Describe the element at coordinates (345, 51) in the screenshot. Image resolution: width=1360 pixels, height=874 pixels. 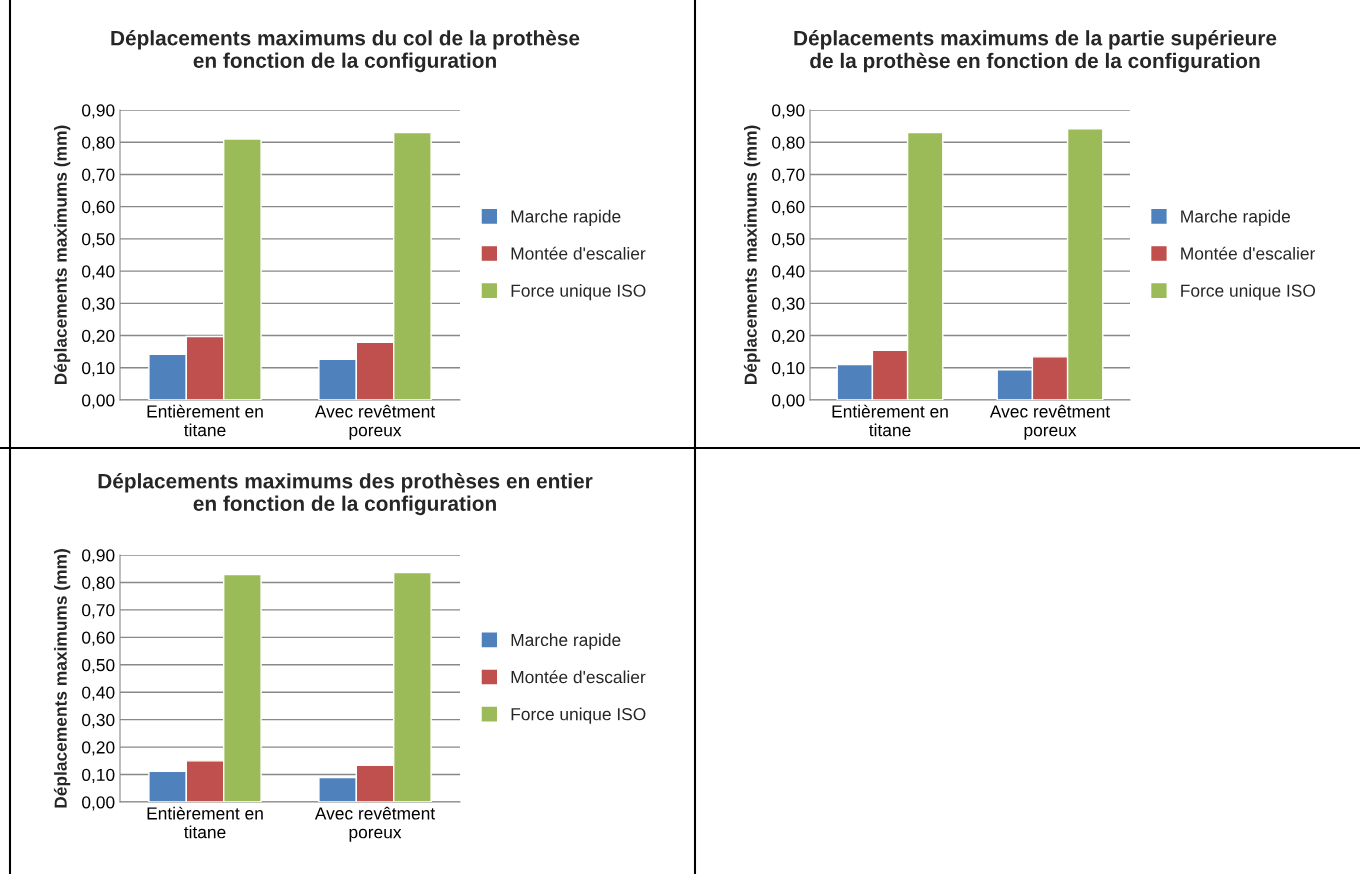
I see `chart-title: Déplacements maximums du col de la prothèse en fonction de la configuration` at that location.